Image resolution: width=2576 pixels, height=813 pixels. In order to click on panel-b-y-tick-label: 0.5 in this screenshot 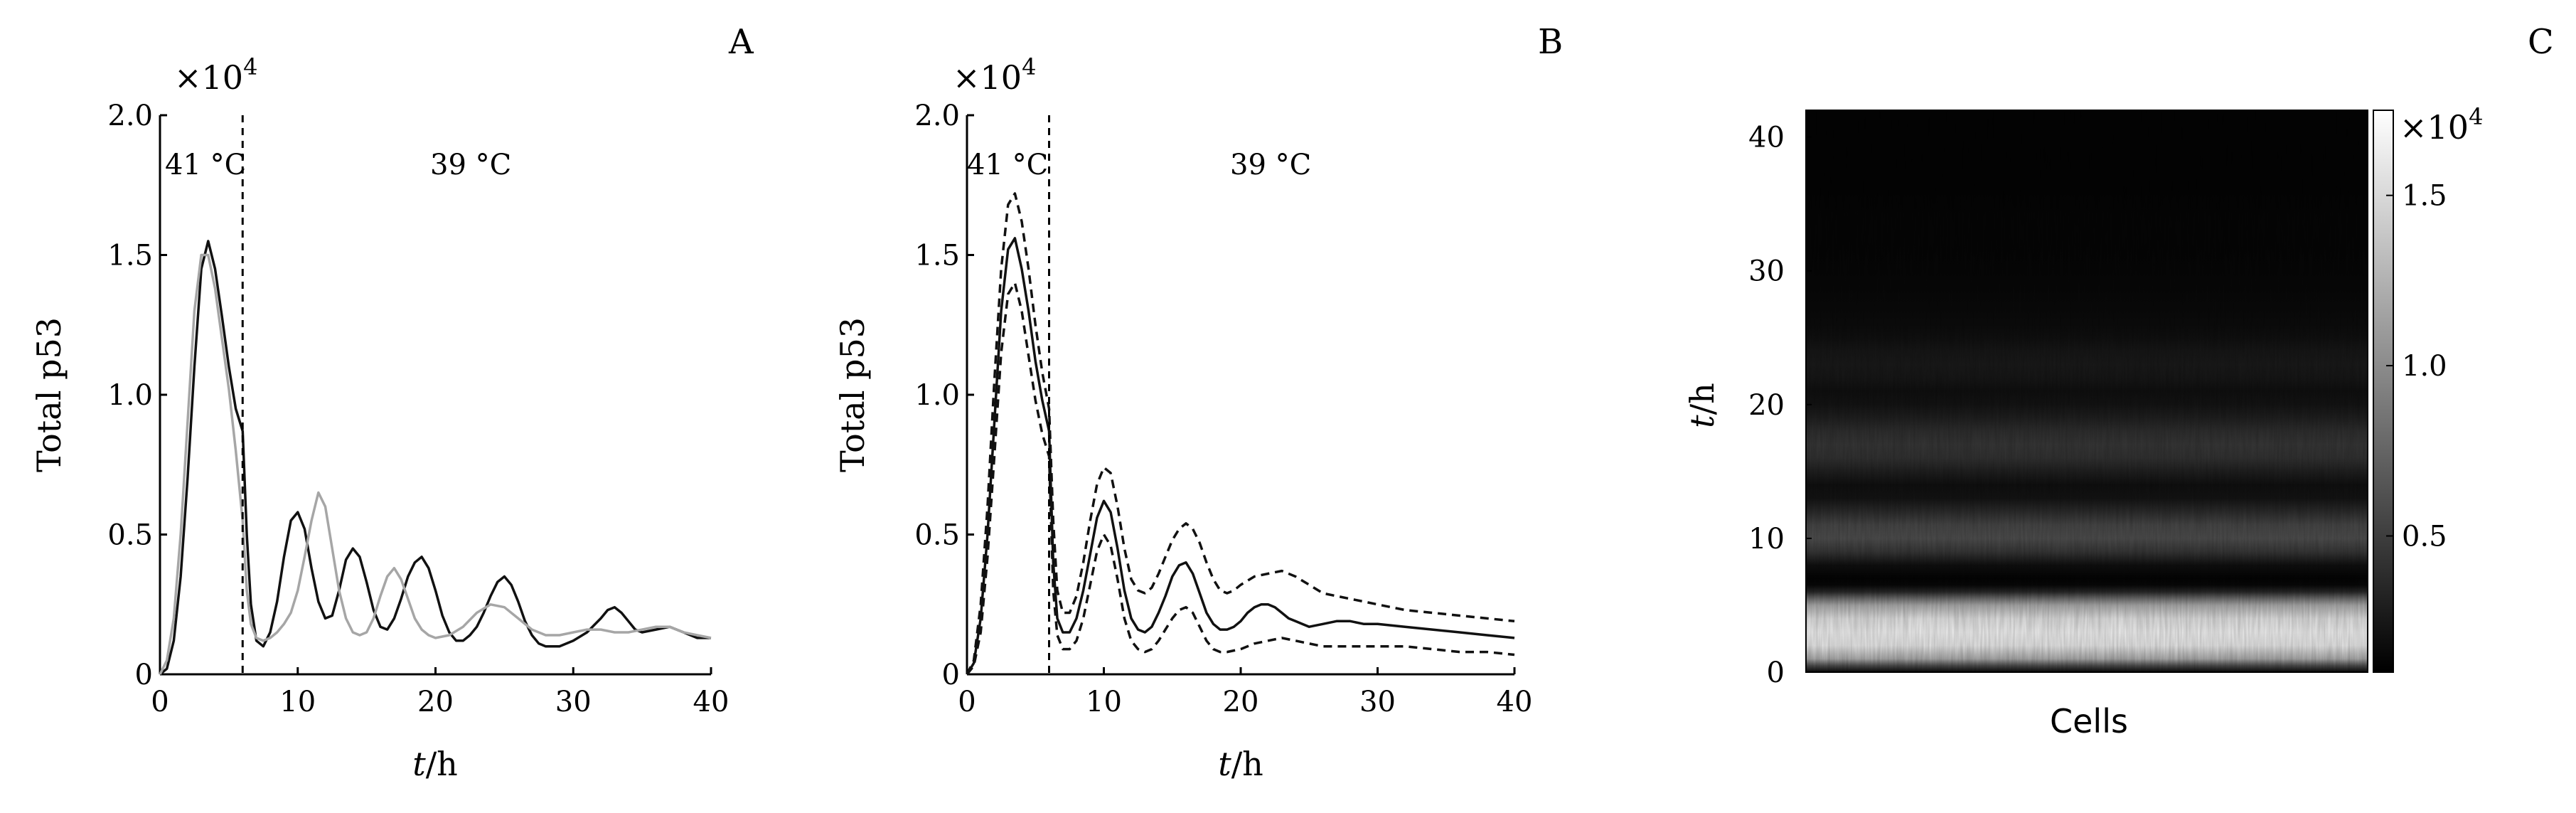, I will do `click(937, 536)`.